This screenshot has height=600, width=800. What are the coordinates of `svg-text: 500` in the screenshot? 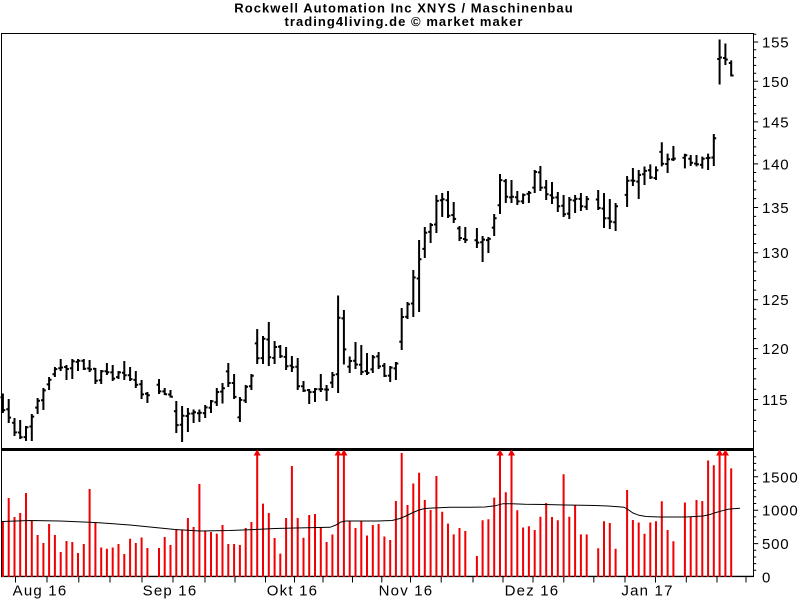 It's located at (775, 544).